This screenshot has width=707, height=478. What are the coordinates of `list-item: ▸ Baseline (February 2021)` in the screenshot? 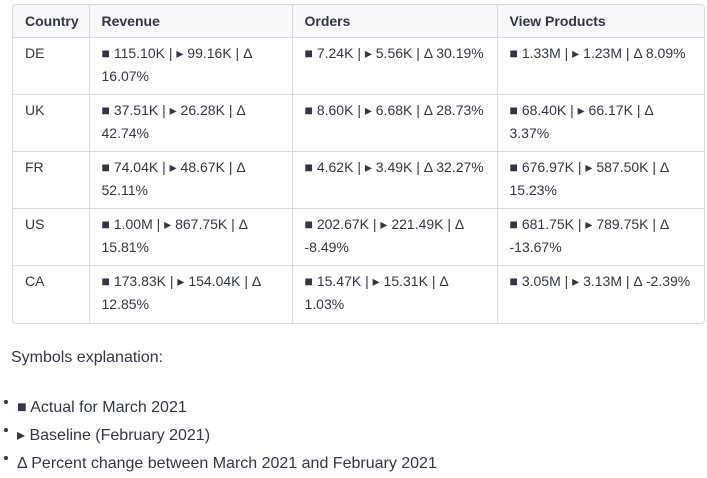 It's located at (218, 436).